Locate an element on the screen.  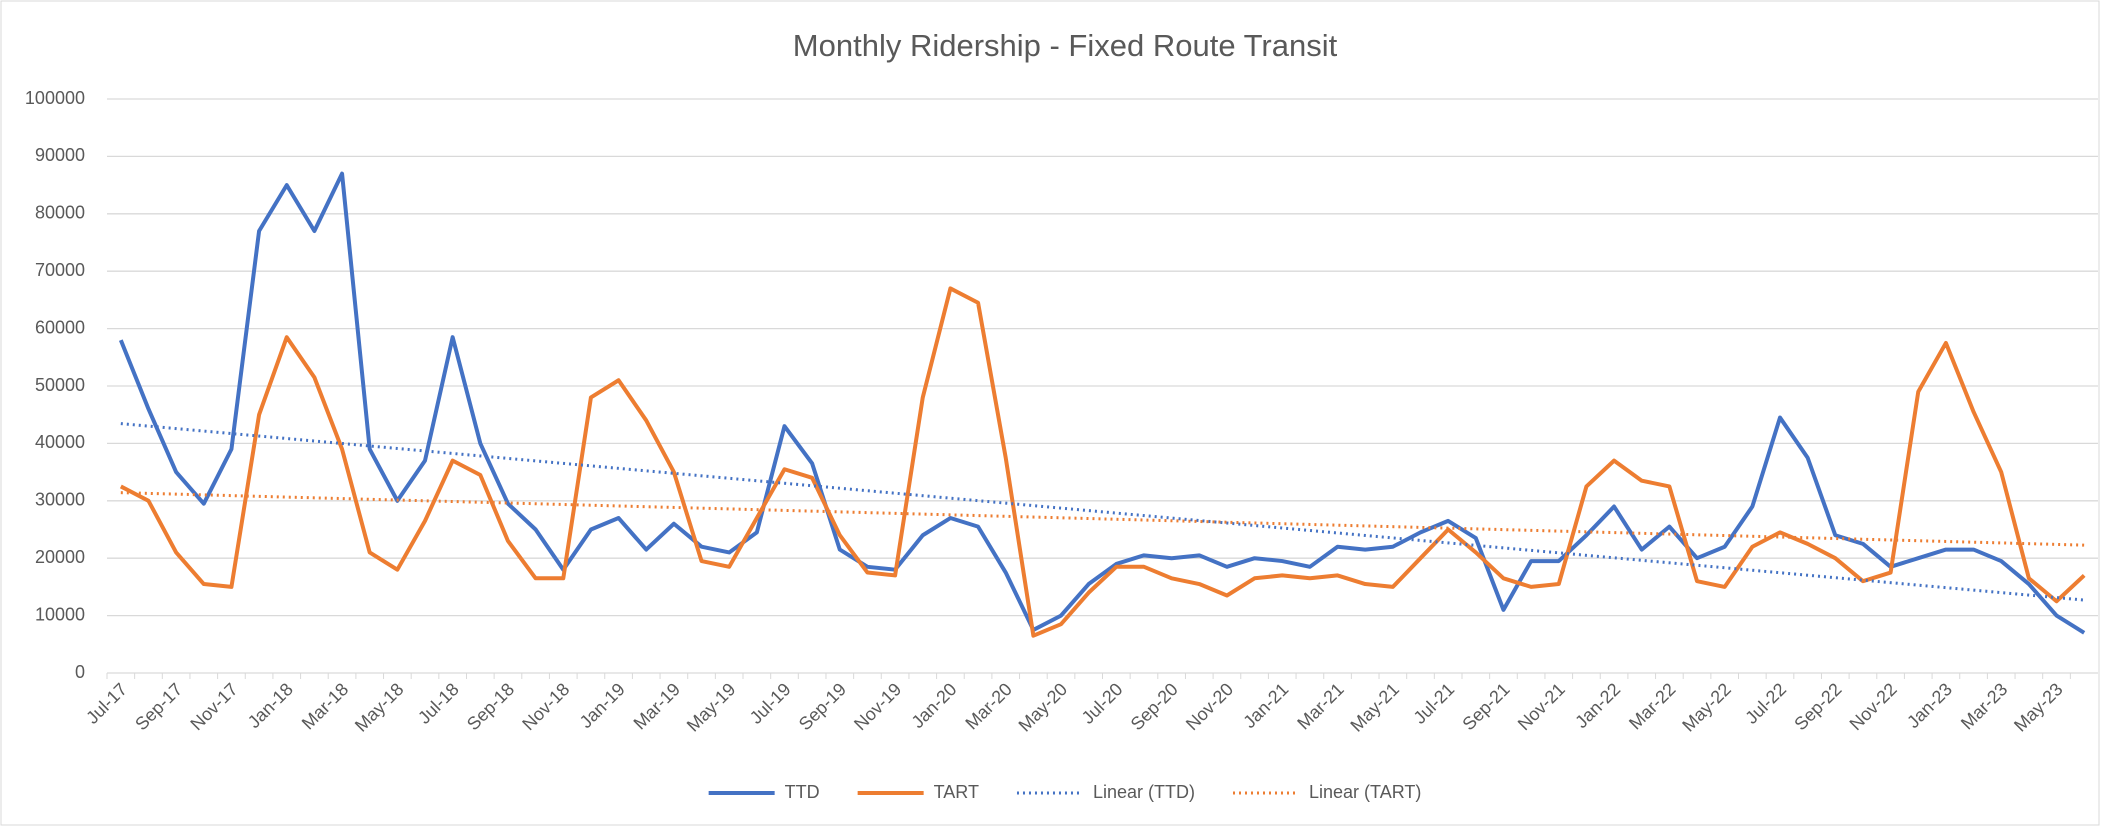
y-tick-label: 50000 is located at coordinates (60, 385).